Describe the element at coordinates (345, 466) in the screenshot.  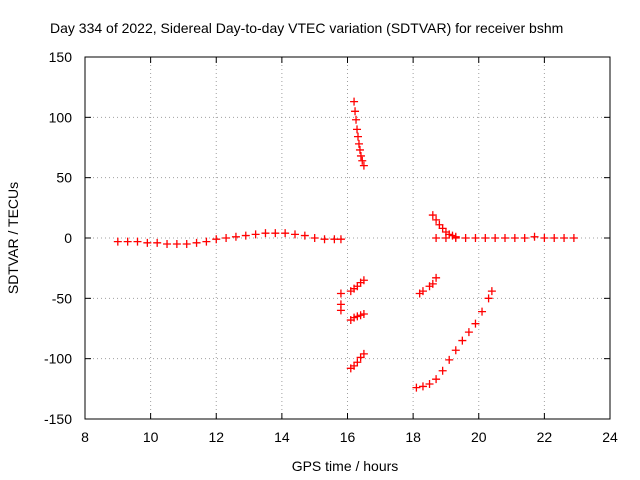
I see `x-axis-label: GPS time / hours` at that location.